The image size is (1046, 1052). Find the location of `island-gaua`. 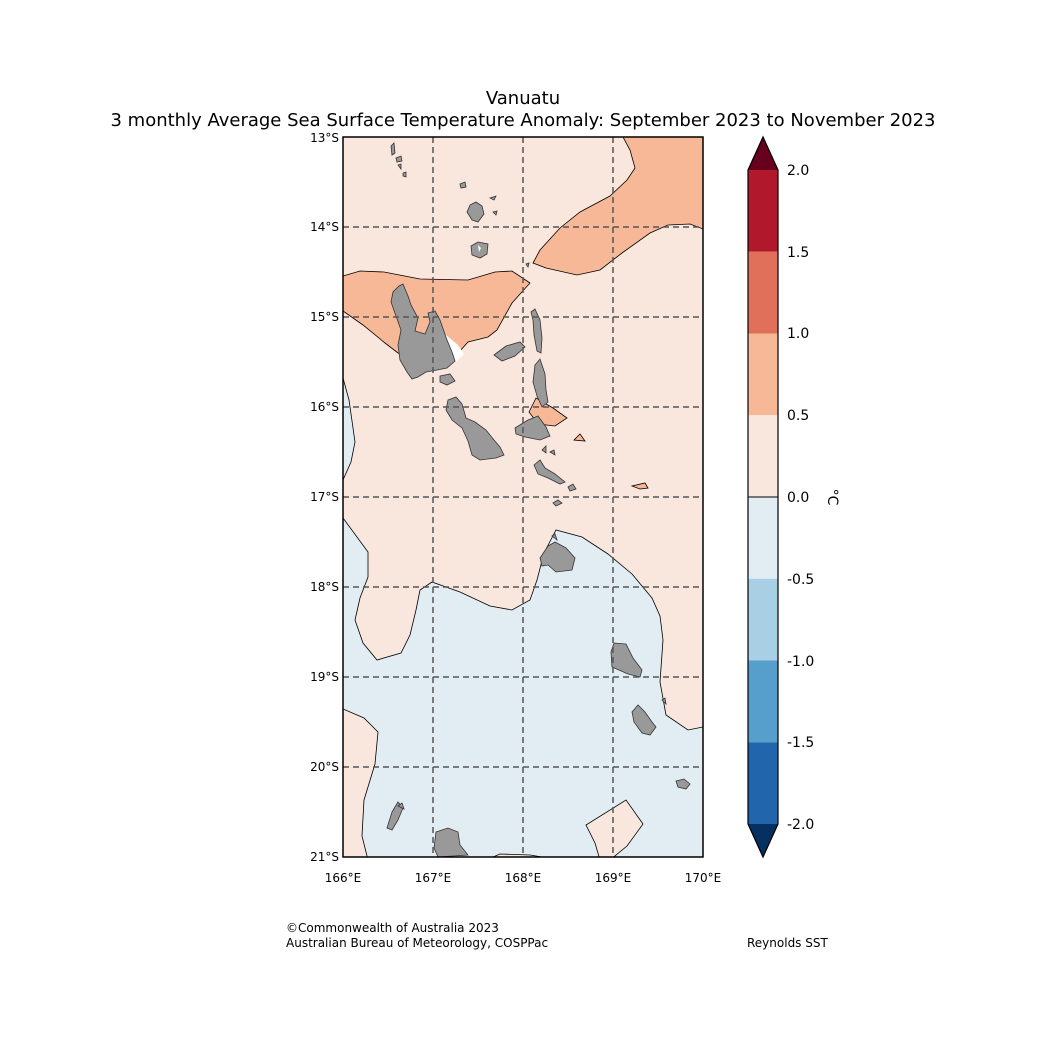

island-gaua is located at coordinates (475, 212).